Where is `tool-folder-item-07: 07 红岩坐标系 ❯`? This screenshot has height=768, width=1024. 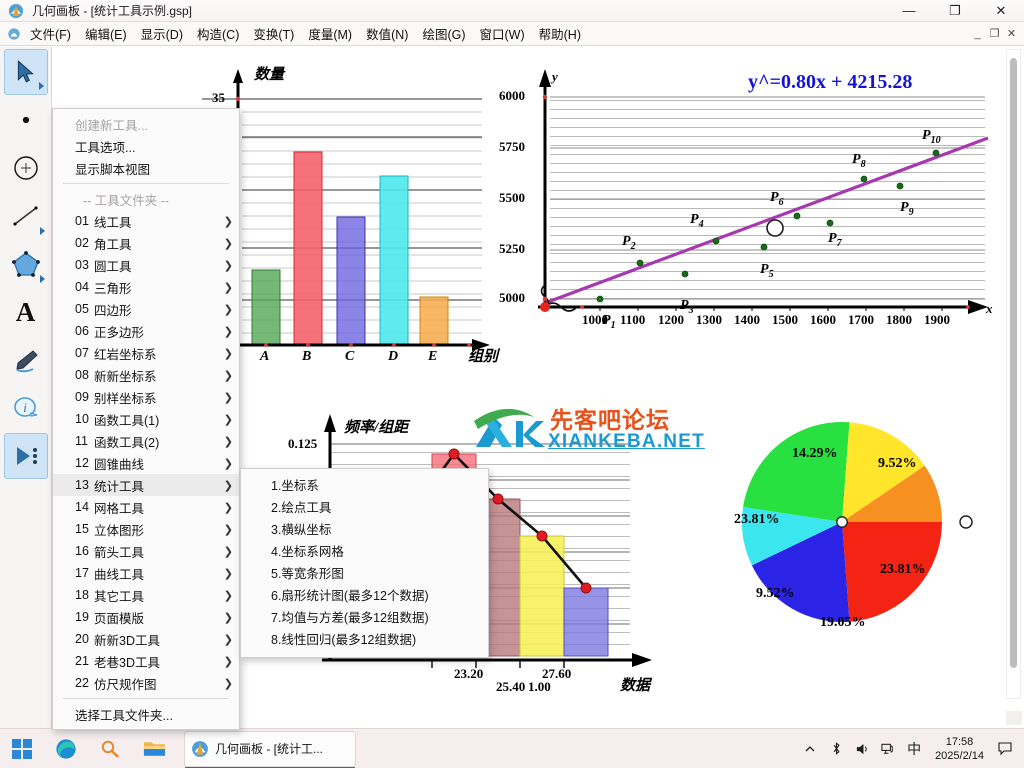 tool-folder-item-07: 07 红岩坐标系 ❯ is located at coordinates (146, 353).